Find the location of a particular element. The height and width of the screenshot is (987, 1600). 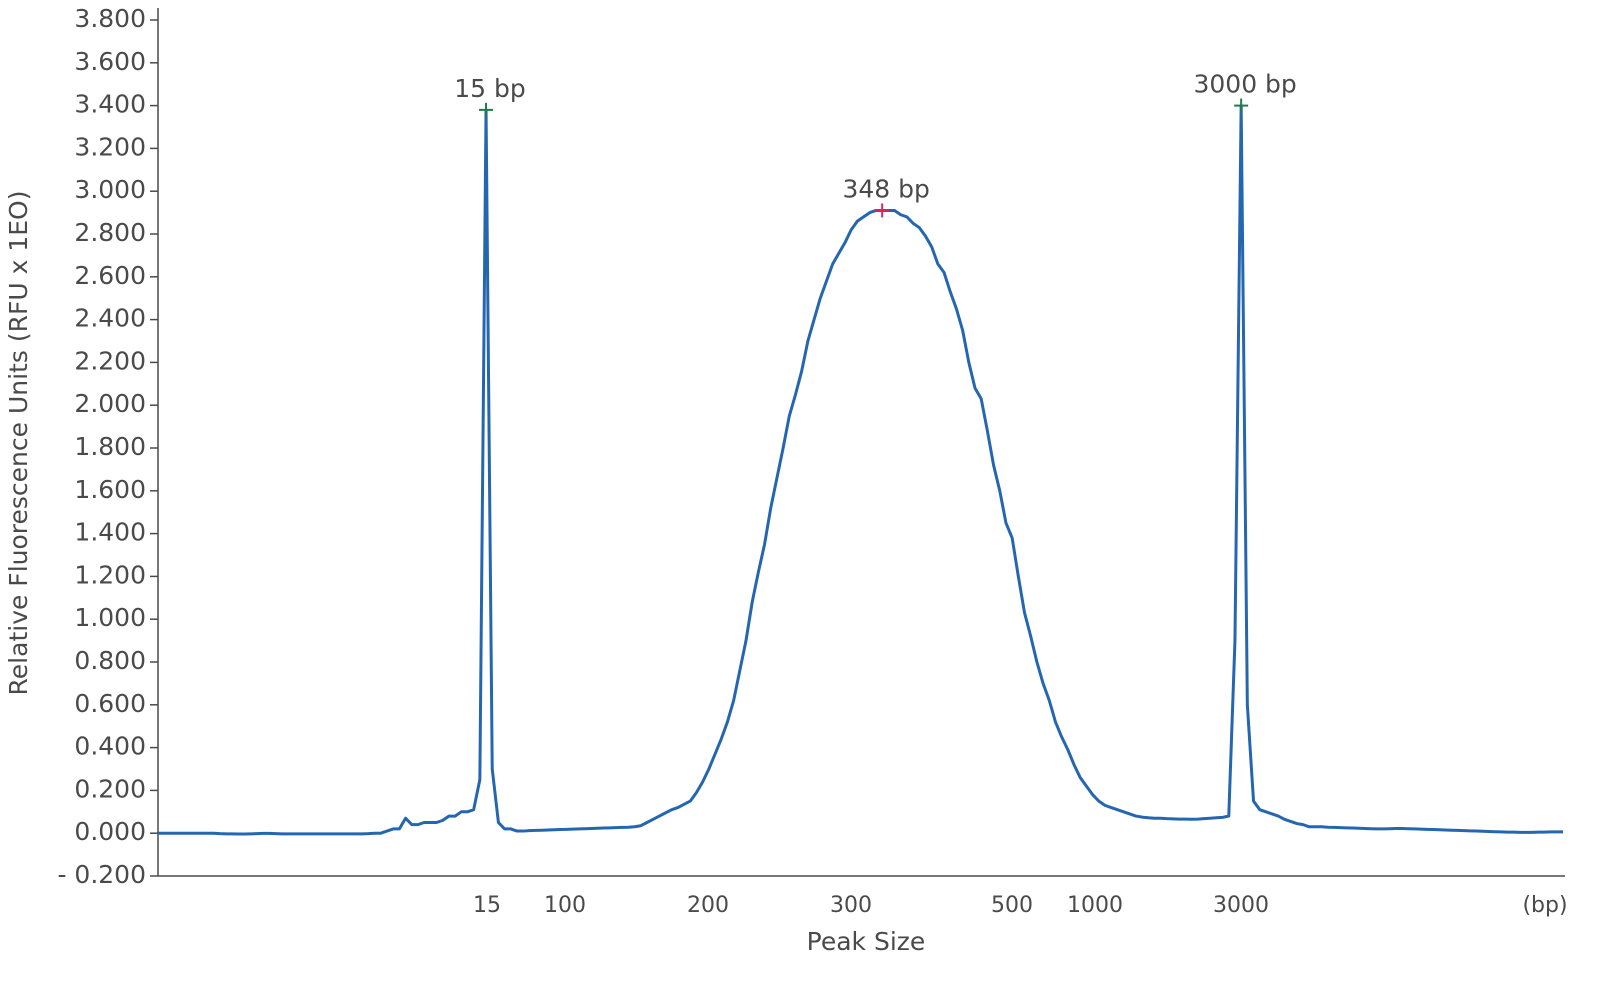

x-tick-label: 100 is located at coordinates (565, 905).